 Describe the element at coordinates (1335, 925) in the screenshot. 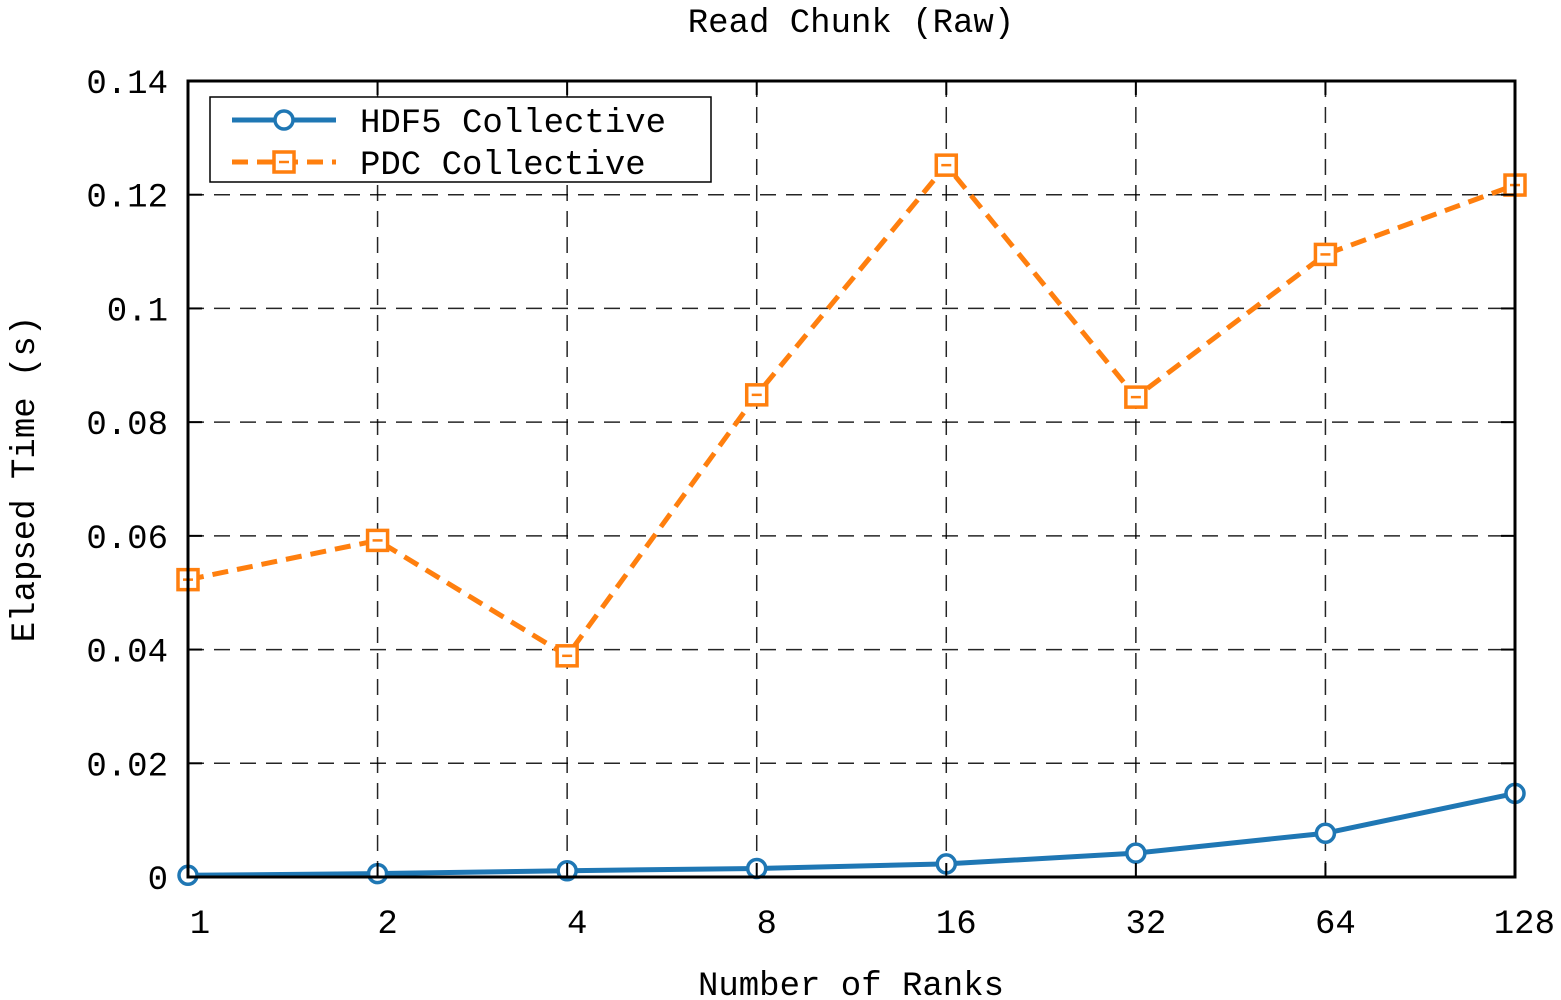

I see `x-tick-label: 64` at that location.